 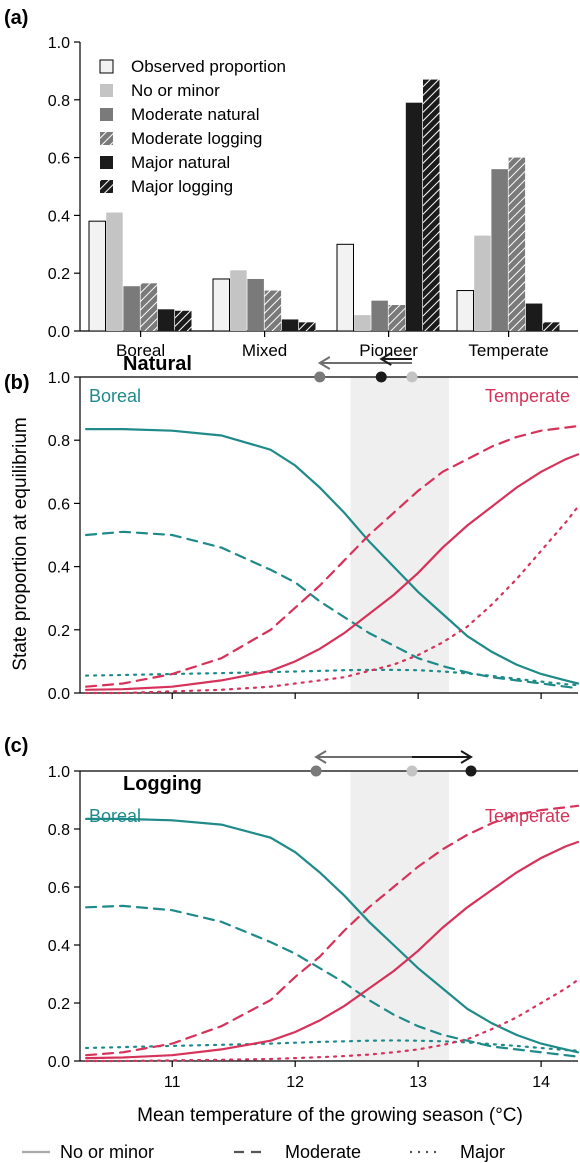 What do you see at coordinates (16, 746) in the screenshot?
I see `panel-c-label: (c)` at bounding box center [16, 746].